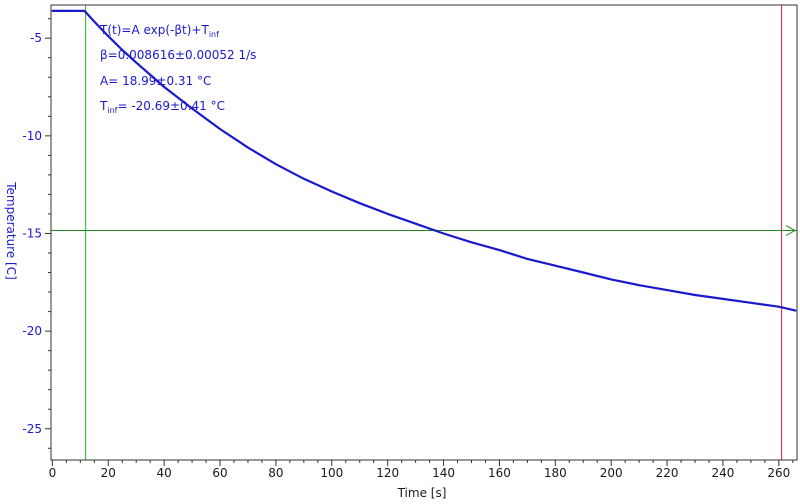  What do you see at coordinates (164, 473) in the screenshot?
I see `x-tick-label: 40` at bounding box center [164, 473].